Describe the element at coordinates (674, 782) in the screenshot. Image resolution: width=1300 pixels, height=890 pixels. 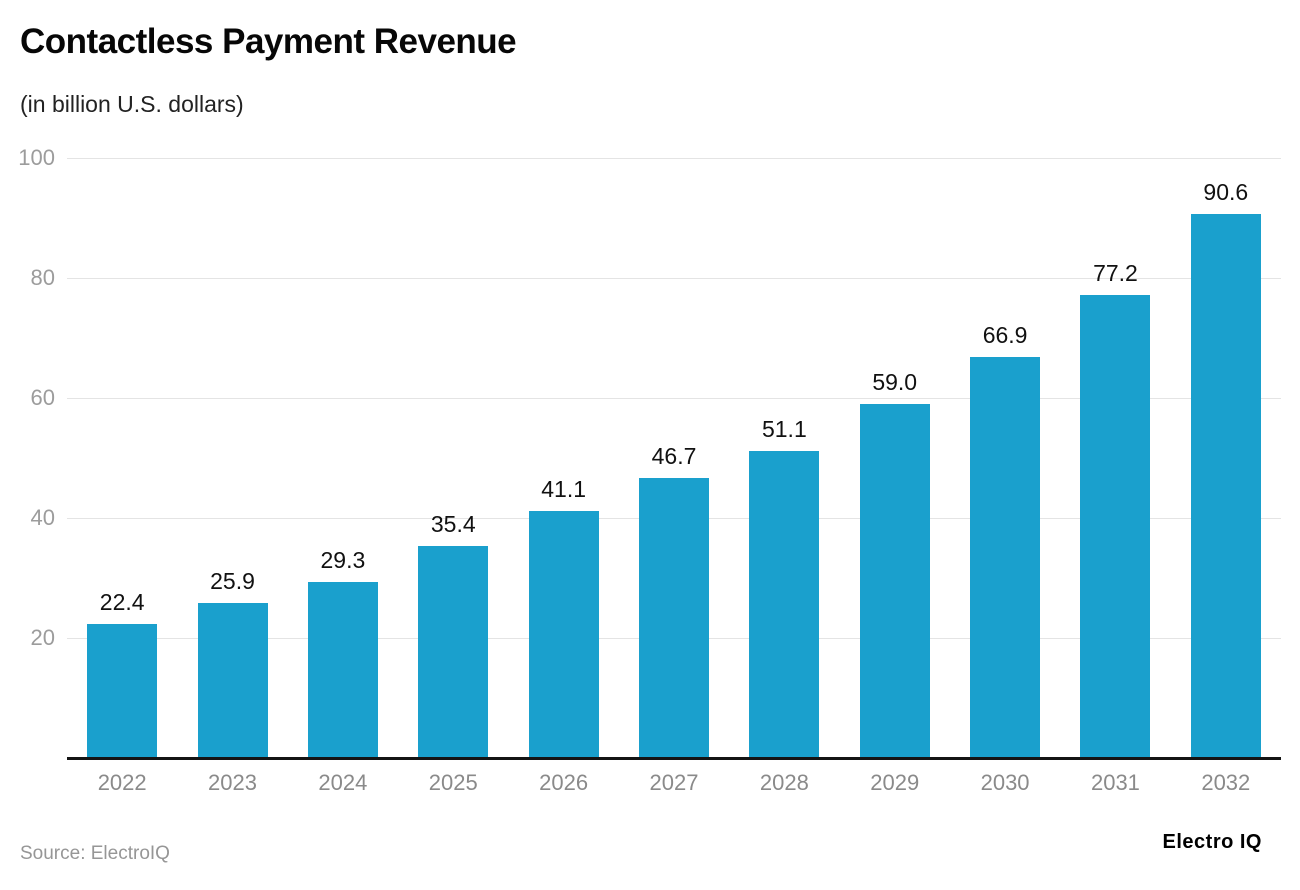
I see `x-tick-label: 2027` at that location.